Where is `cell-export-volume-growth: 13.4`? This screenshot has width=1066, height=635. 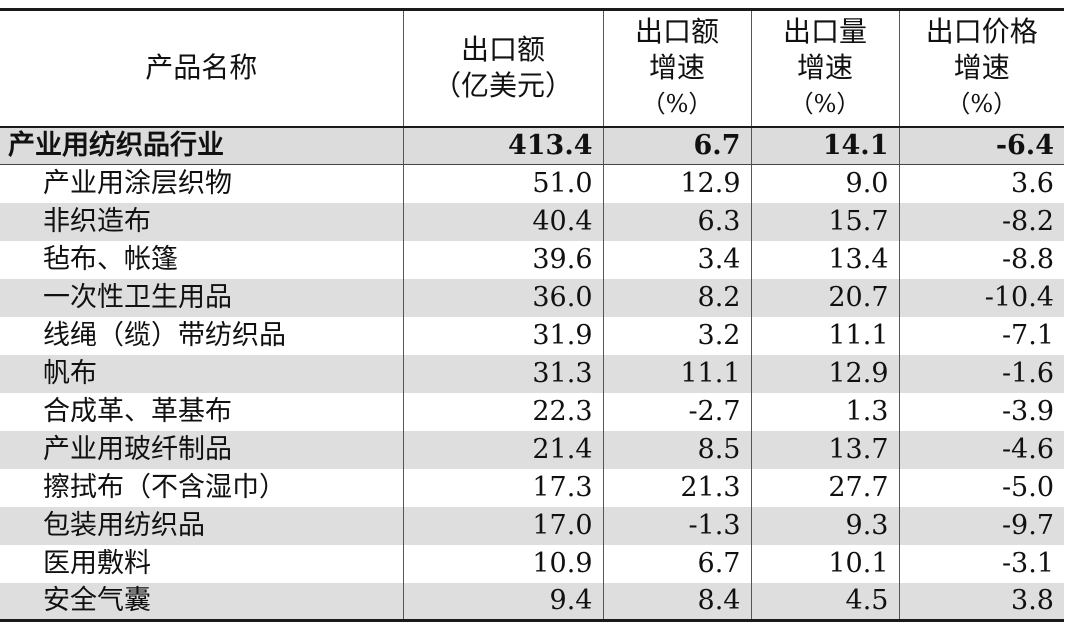
cell-export-volume-growth: 13.4 is located at coordinates (824, 259).